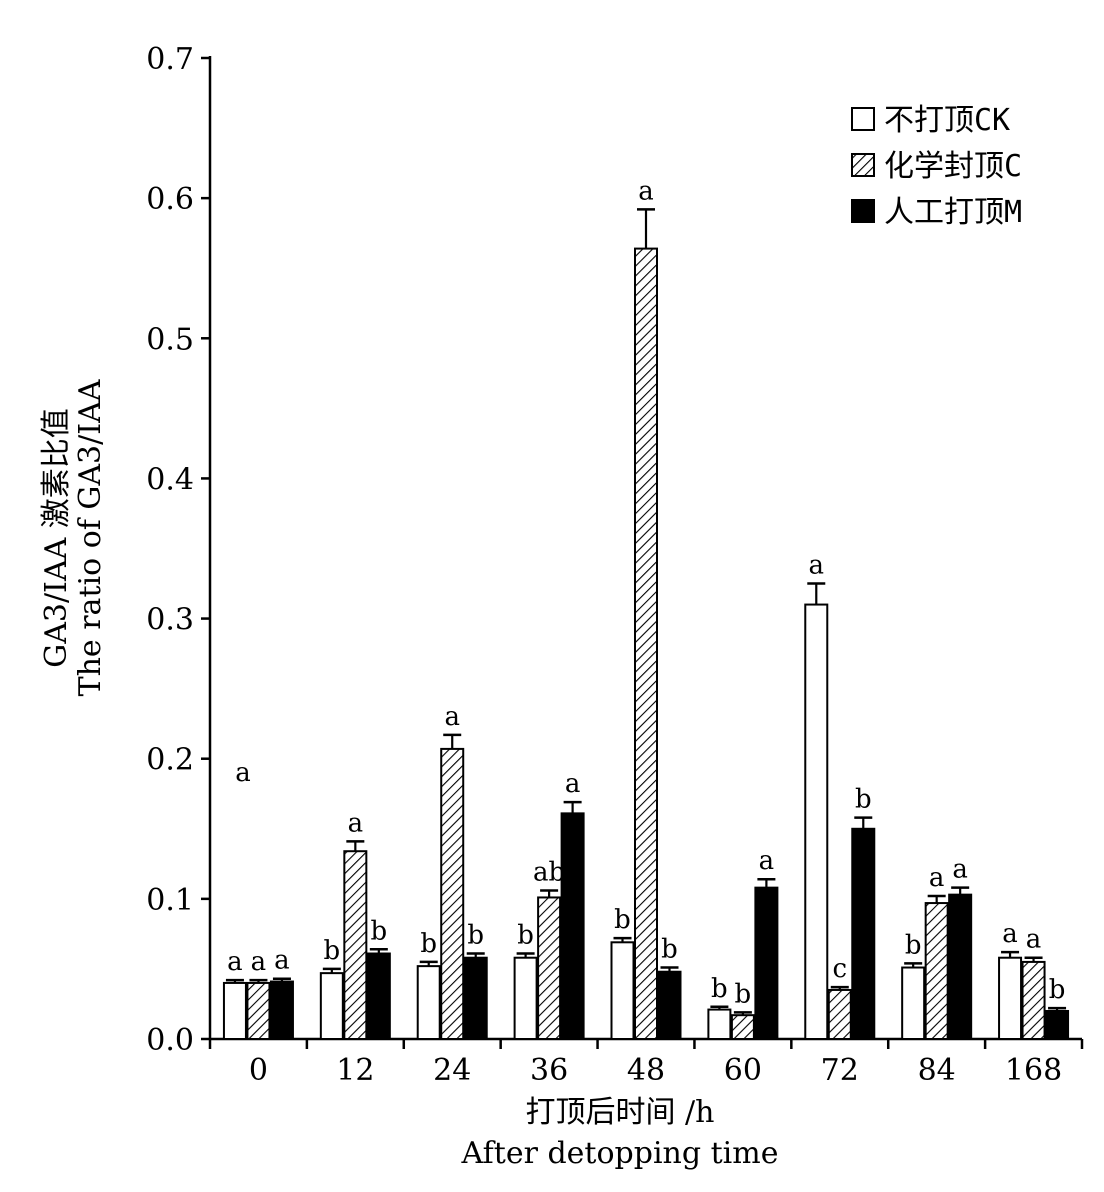  What do you see at coordinates (620, 1153) in the screenshot?
I see `x-axis-title-en: After detopping time` at bounding box center [620, 1153].